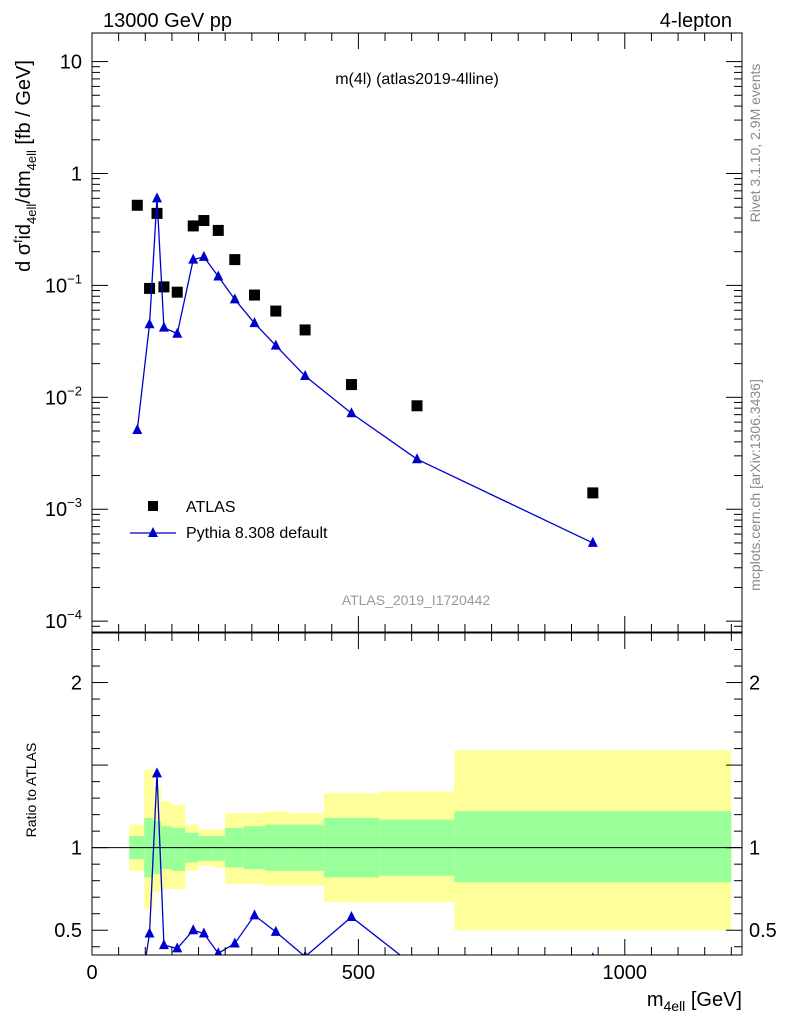  What do you see at coordinates (167, 21) in the screenshot?
I see `energy-label: 13000 GeV pp` at bounding box center [167, 21].